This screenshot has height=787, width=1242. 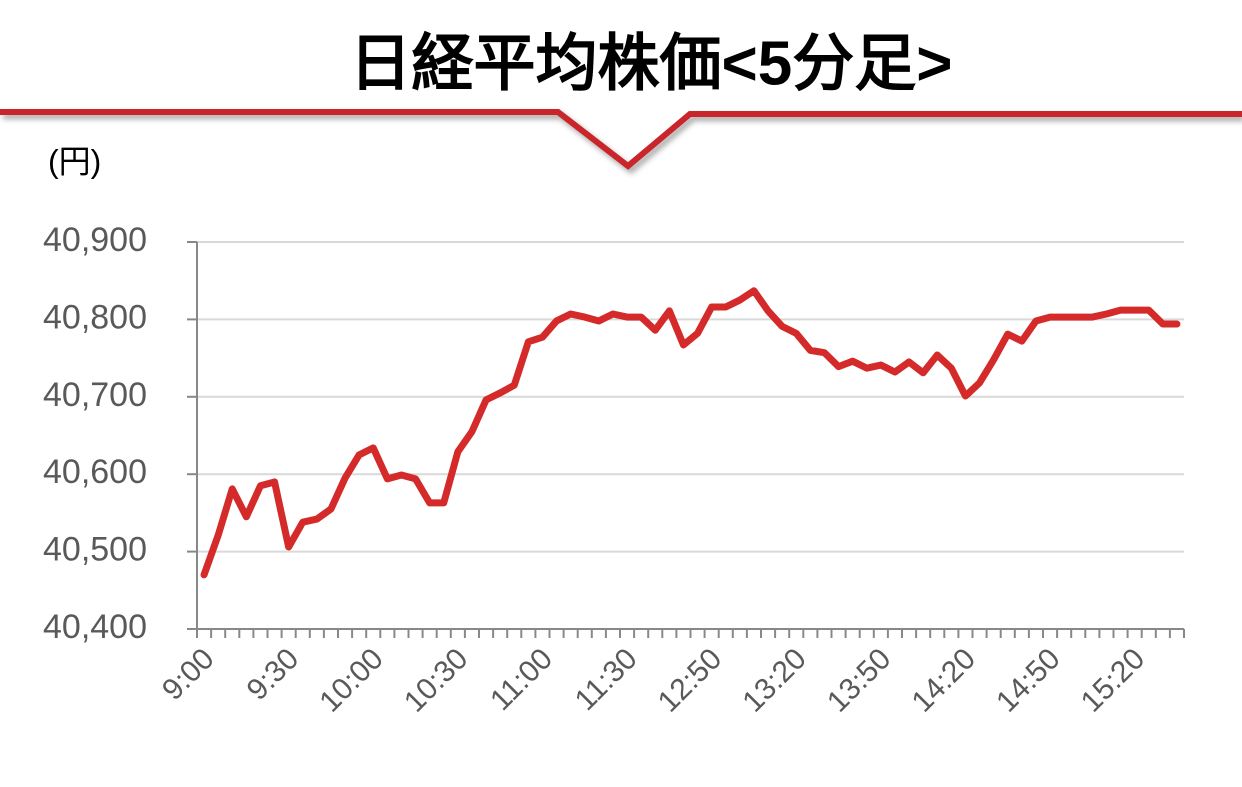 I want to click on x-tick-label: 14:20, so click(x=944, y=680).